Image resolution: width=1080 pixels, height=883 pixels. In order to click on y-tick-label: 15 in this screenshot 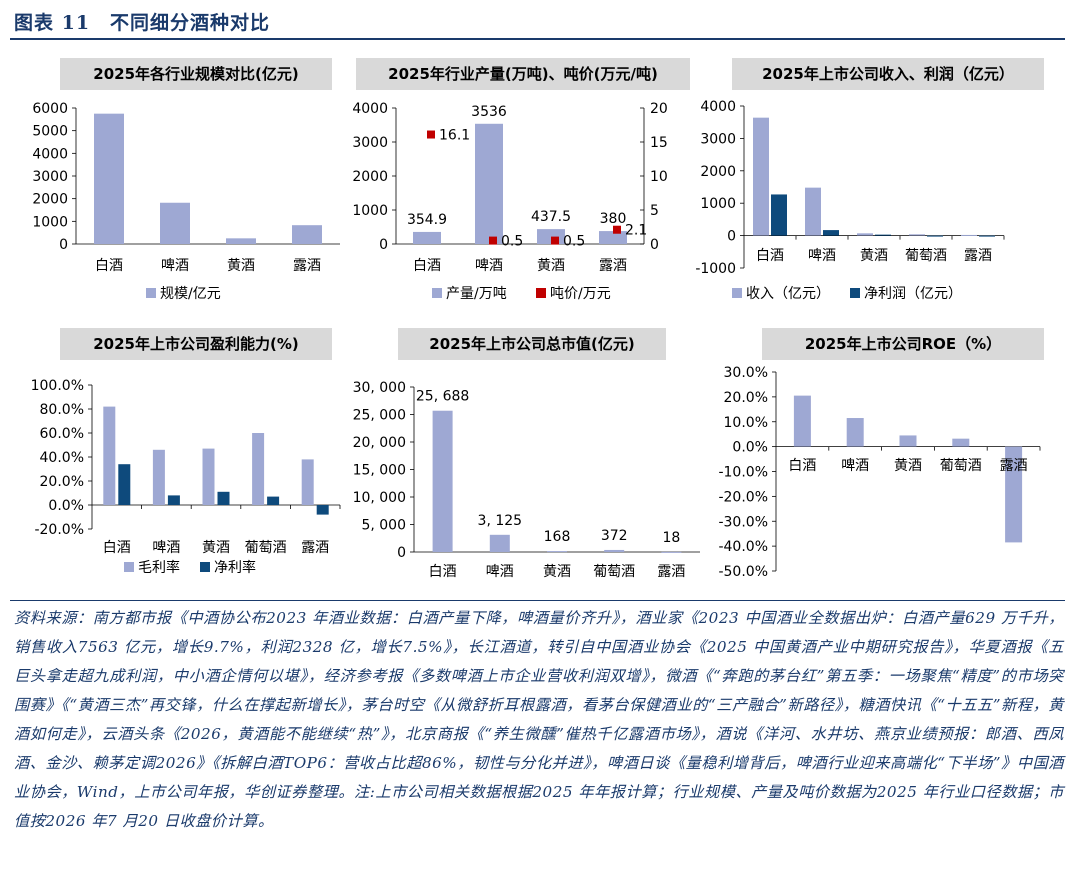, I will do `click(659, 143)`.